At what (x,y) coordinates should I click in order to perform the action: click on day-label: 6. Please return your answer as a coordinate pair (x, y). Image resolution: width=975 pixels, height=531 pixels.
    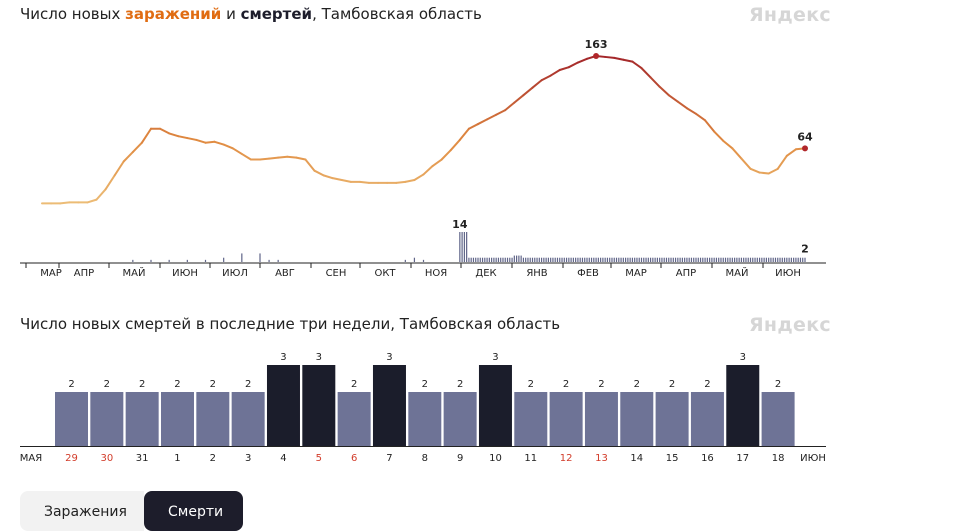
    Looking at the image, I should click on (354, 458).